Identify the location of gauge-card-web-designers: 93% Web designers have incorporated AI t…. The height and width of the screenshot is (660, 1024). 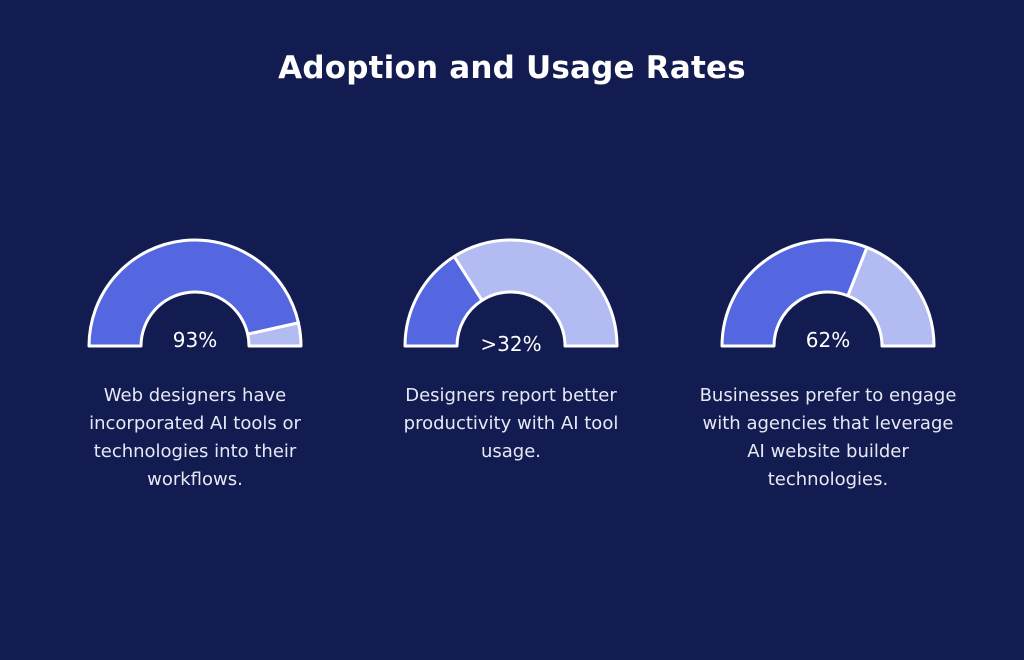
(195, 388).